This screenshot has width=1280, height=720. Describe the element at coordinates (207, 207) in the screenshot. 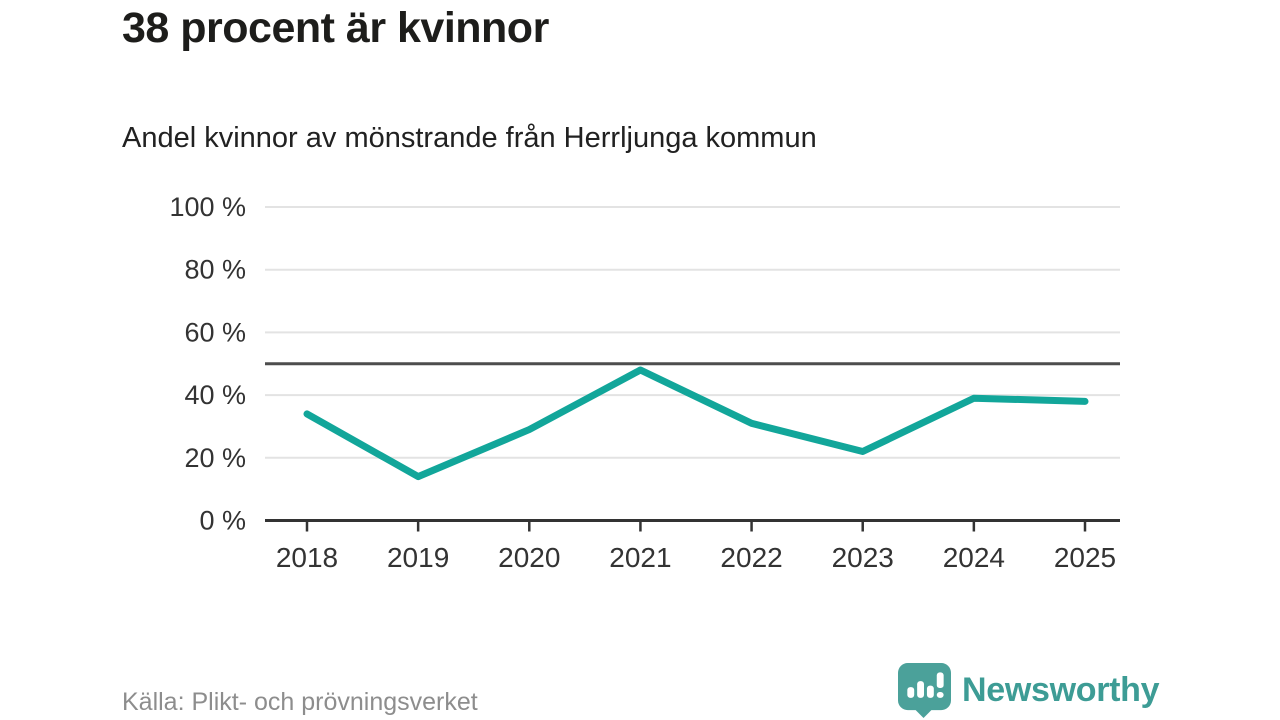

I see `y-tick-label: 100 %` at that location.